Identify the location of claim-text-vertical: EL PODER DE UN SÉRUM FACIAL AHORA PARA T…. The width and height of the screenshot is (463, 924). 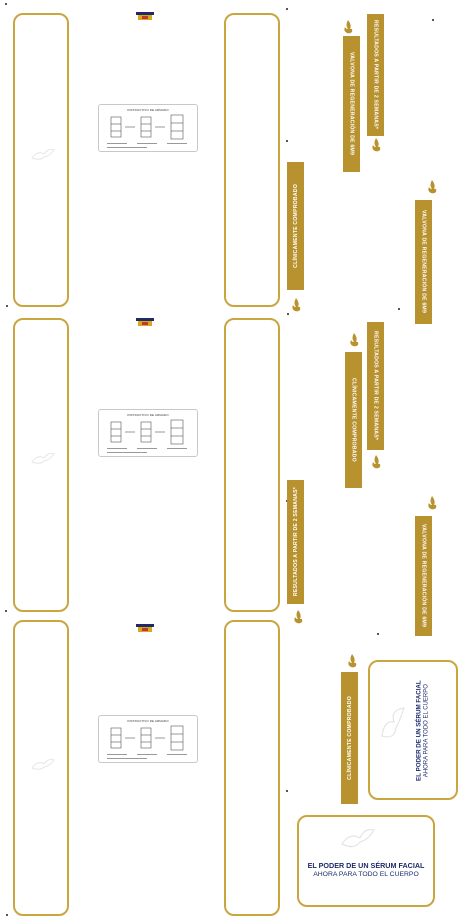
(423, 731).